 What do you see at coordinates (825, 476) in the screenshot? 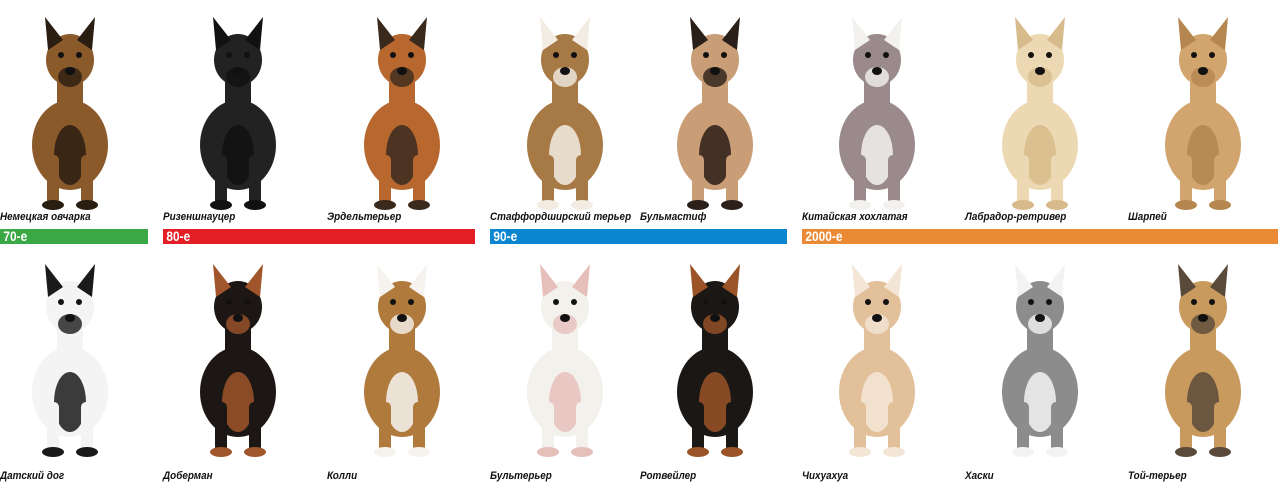
I see `breed-label: Чихуахуа` at bounding box center [825, 476].